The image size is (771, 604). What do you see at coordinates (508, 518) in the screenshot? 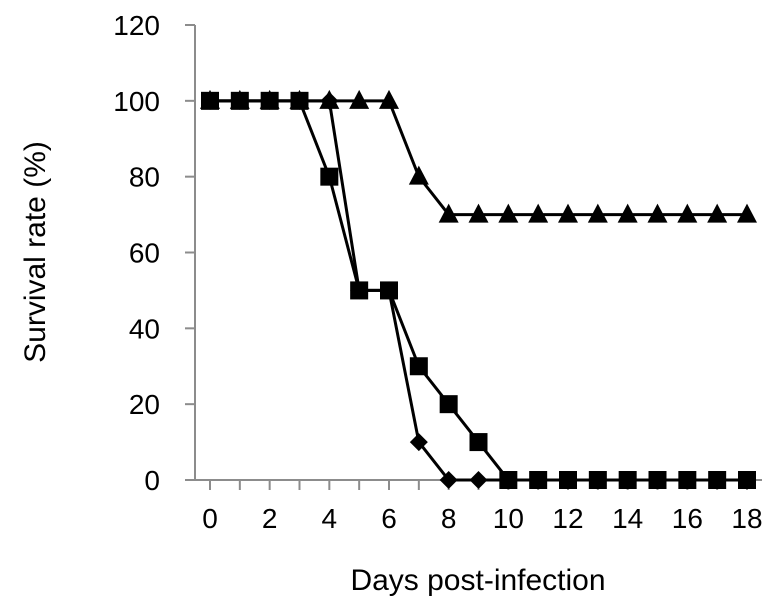
I see `x-tick-label: 10` at bounding box center [508, 518].